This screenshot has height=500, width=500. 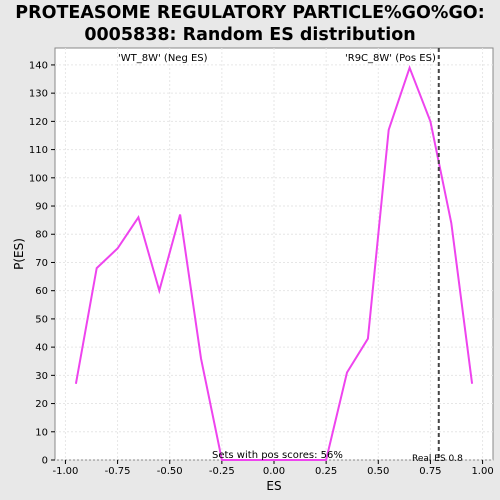 I want to click on y-axis-label: P(ES), so click(x=19, y=254).